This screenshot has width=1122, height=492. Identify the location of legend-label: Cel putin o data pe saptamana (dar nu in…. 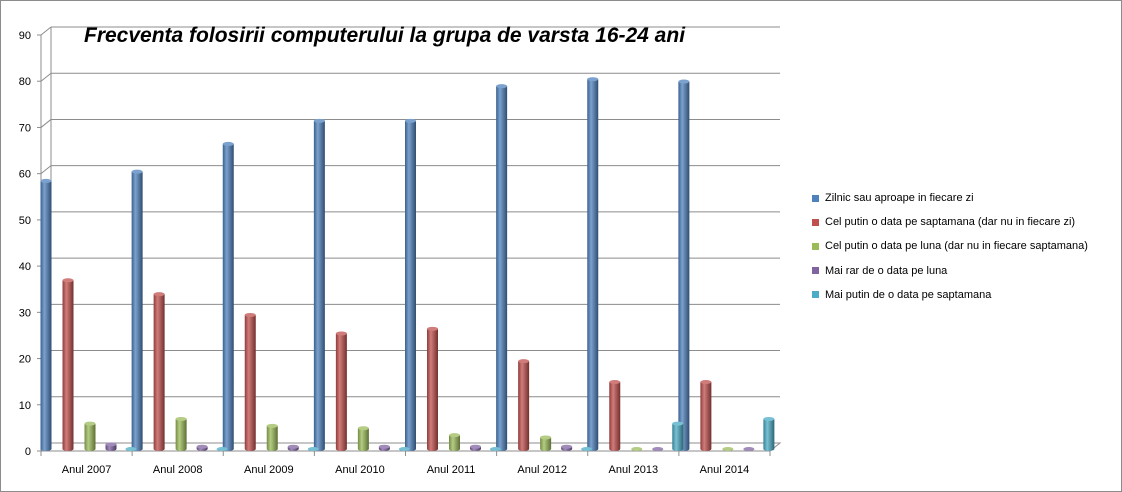
(950, 222).